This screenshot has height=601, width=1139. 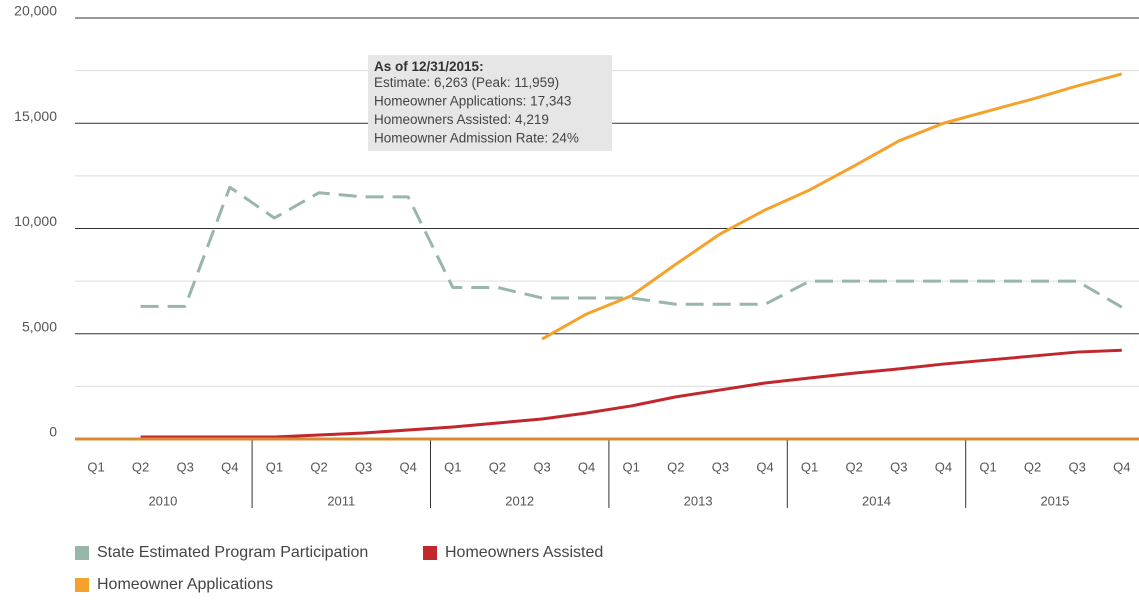 What do you see at coordinates (698, 500) in the screenshot?
I see `year-label: 2013` at bounding box center [698, 500].